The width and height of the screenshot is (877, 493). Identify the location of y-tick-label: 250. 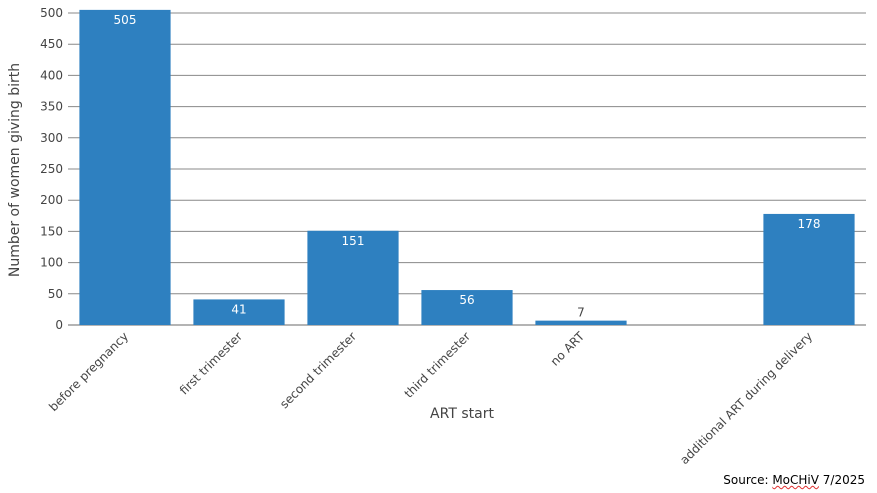
(51, 169).